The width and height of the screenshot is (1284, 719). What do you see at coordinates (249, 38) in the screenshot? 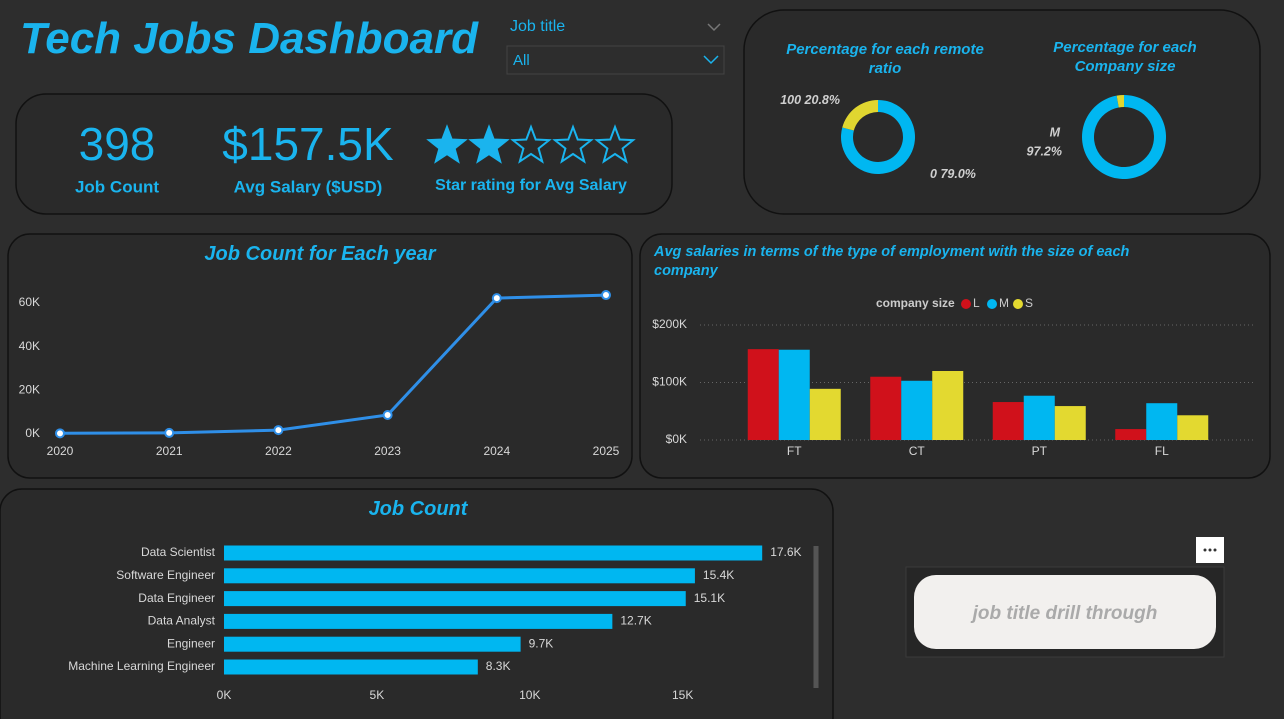
I see `dashboard-title: Tech Jobs Dashboard` at bounding box center [249, 38].